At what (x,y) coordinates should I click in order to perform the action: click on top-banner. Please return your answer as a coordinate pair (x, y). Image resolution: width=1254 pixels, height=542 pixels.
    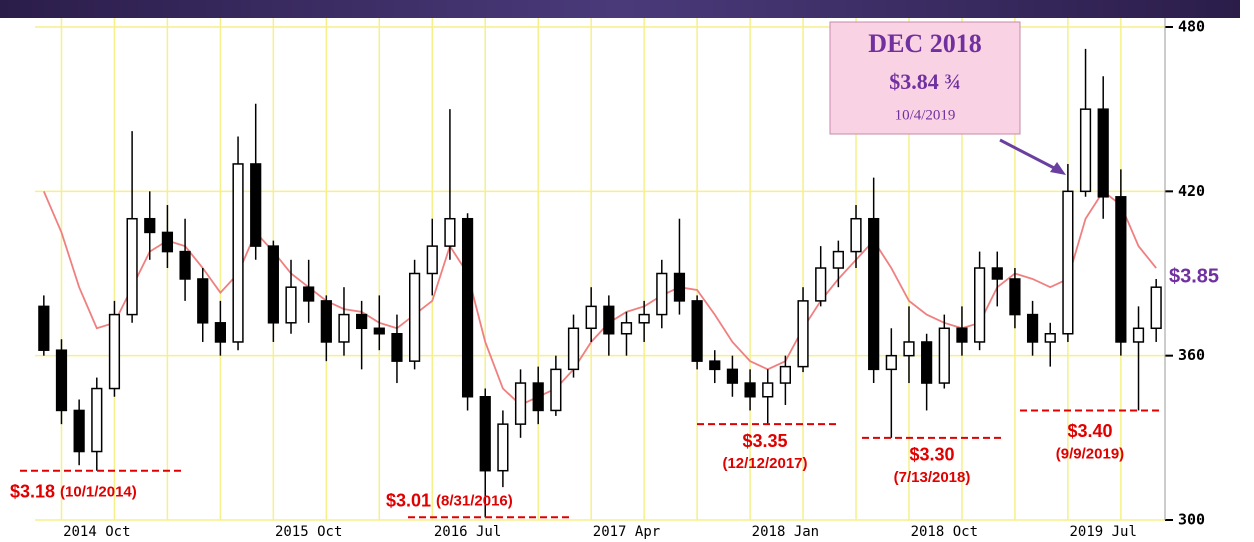
    Looking at the image, I should click on (620, 9).